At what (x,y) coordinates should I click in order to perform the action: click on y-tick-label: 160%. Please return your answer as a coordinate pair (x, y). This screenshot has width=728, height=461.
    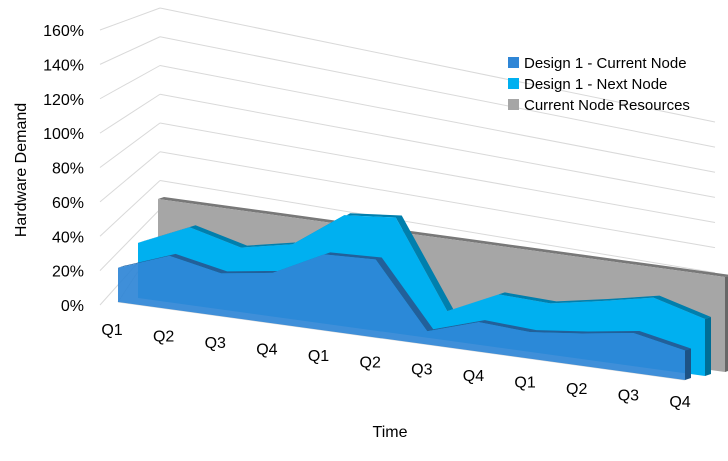
    Looking at the image, I should click on (63, 31).